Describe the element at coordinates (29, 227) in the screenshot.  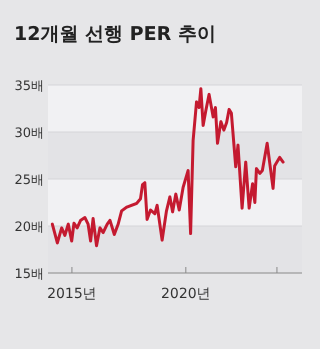
I see `y-tick-label: 20배` at that location.